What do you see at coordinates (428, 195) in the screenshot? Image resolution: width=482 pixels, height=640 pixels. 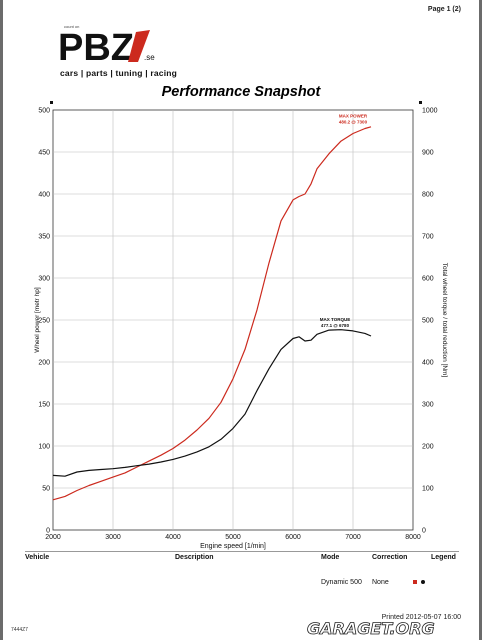 I see `y-right-tick-label: 800` at bounding box center [428, 195].